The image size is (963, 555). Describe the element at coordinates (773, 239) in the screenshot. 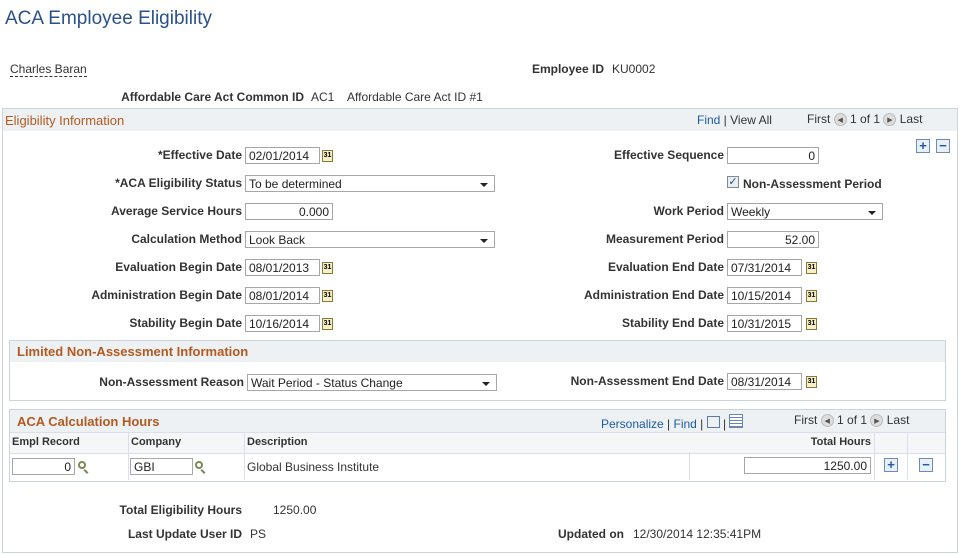

I see `measurement-input: 52.00` at that location.